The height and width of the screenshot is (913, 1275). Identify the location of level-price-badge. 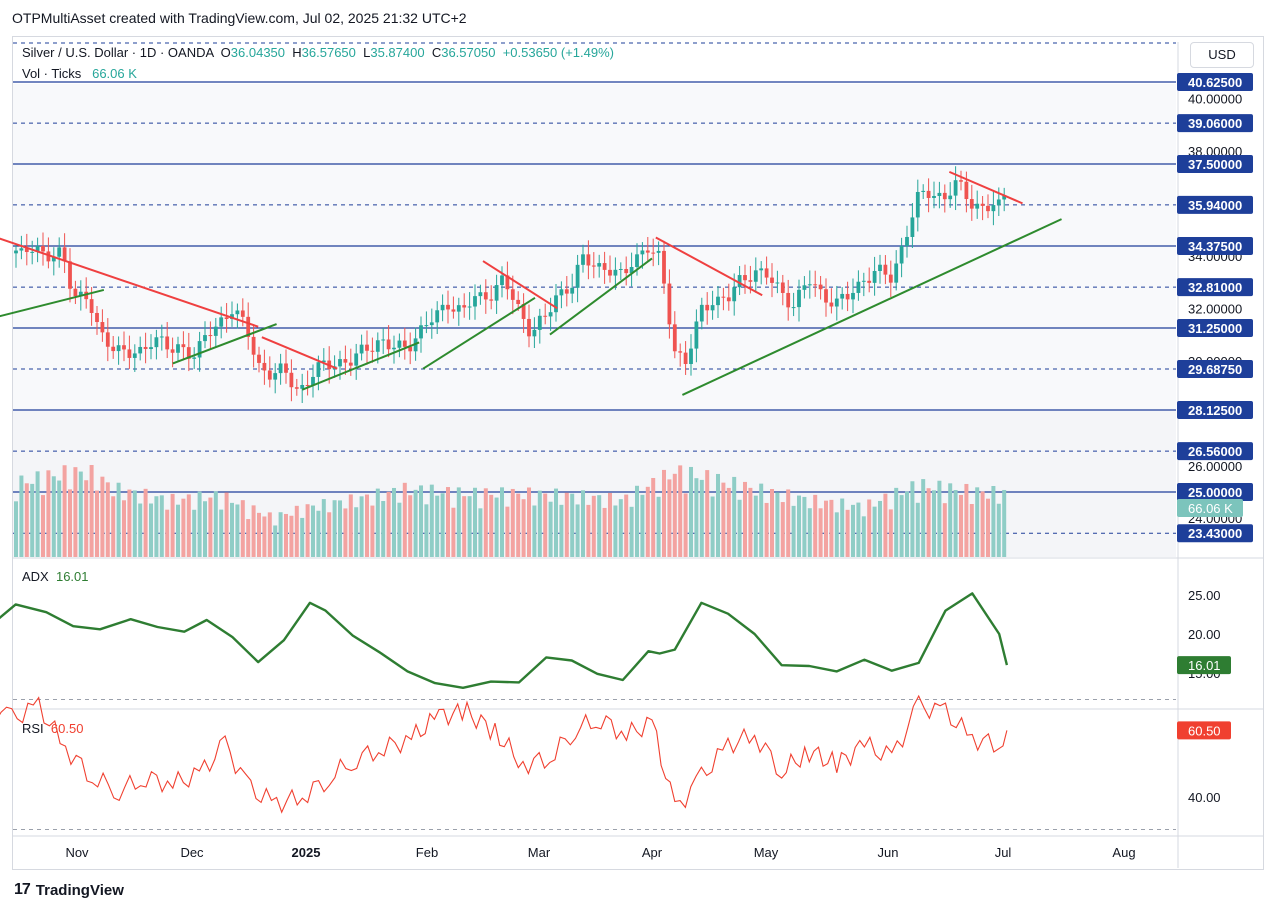
(1215, 328).